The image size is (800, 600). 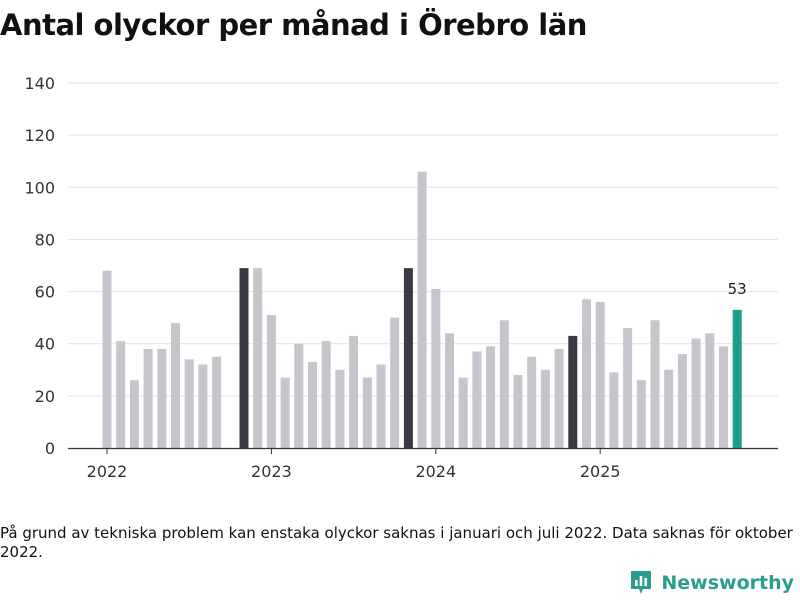 I want to click on data-label: 53, so click(x=737, y=289).